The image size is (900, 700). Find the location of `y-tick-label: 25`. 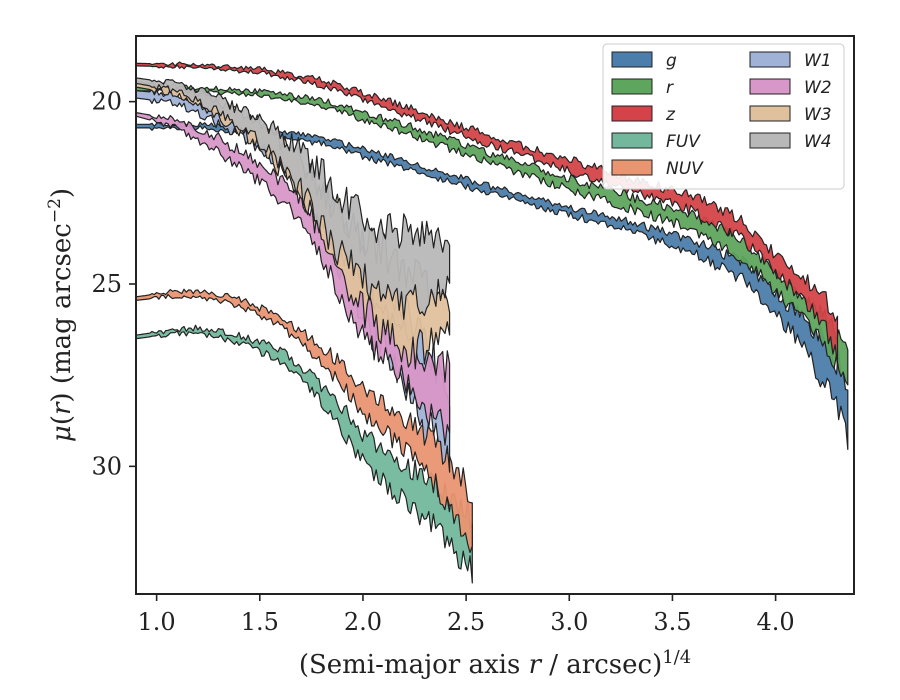

y-tick-label: 25 is located at coordinates (106, 284).